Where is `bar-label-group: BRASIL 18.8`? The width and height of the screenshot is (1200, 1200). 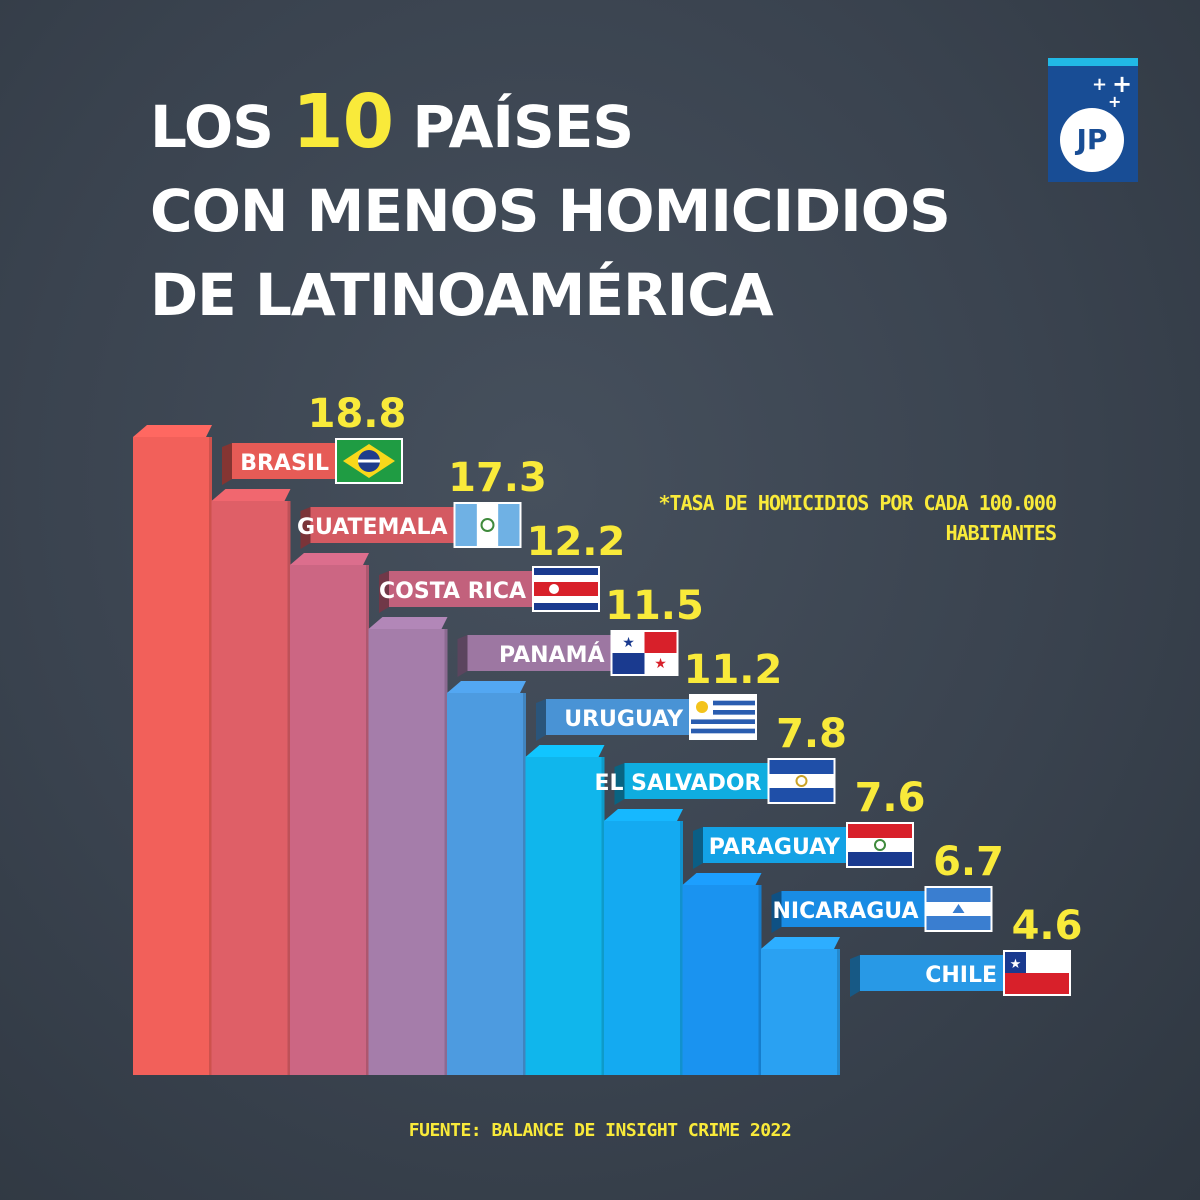 bar-label-group: BRASIL 18.8 is located at coordinates (314, 438).